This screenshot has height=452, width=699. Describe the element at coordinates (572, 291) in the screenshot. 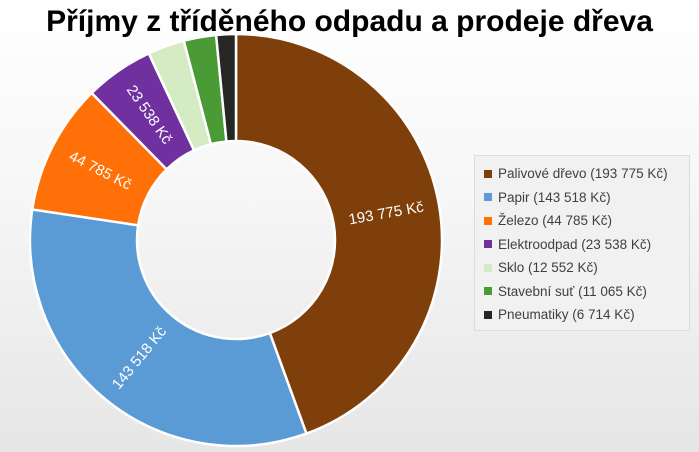

I see `legend-label-6: Stavební suť (11 065 Kč)` at that location.